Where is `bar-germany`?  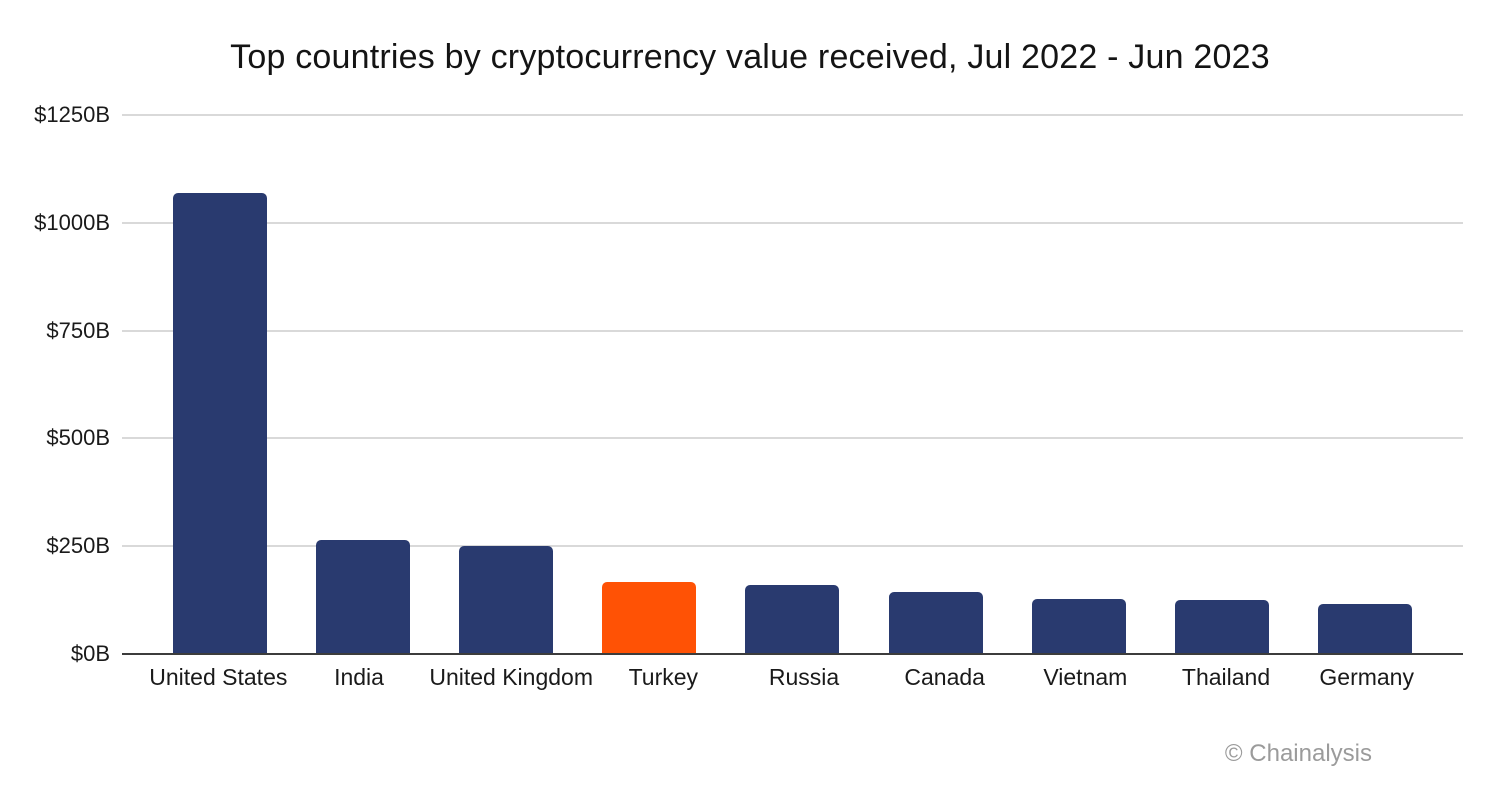
bar-germany is located at coordinates (1365, 628).